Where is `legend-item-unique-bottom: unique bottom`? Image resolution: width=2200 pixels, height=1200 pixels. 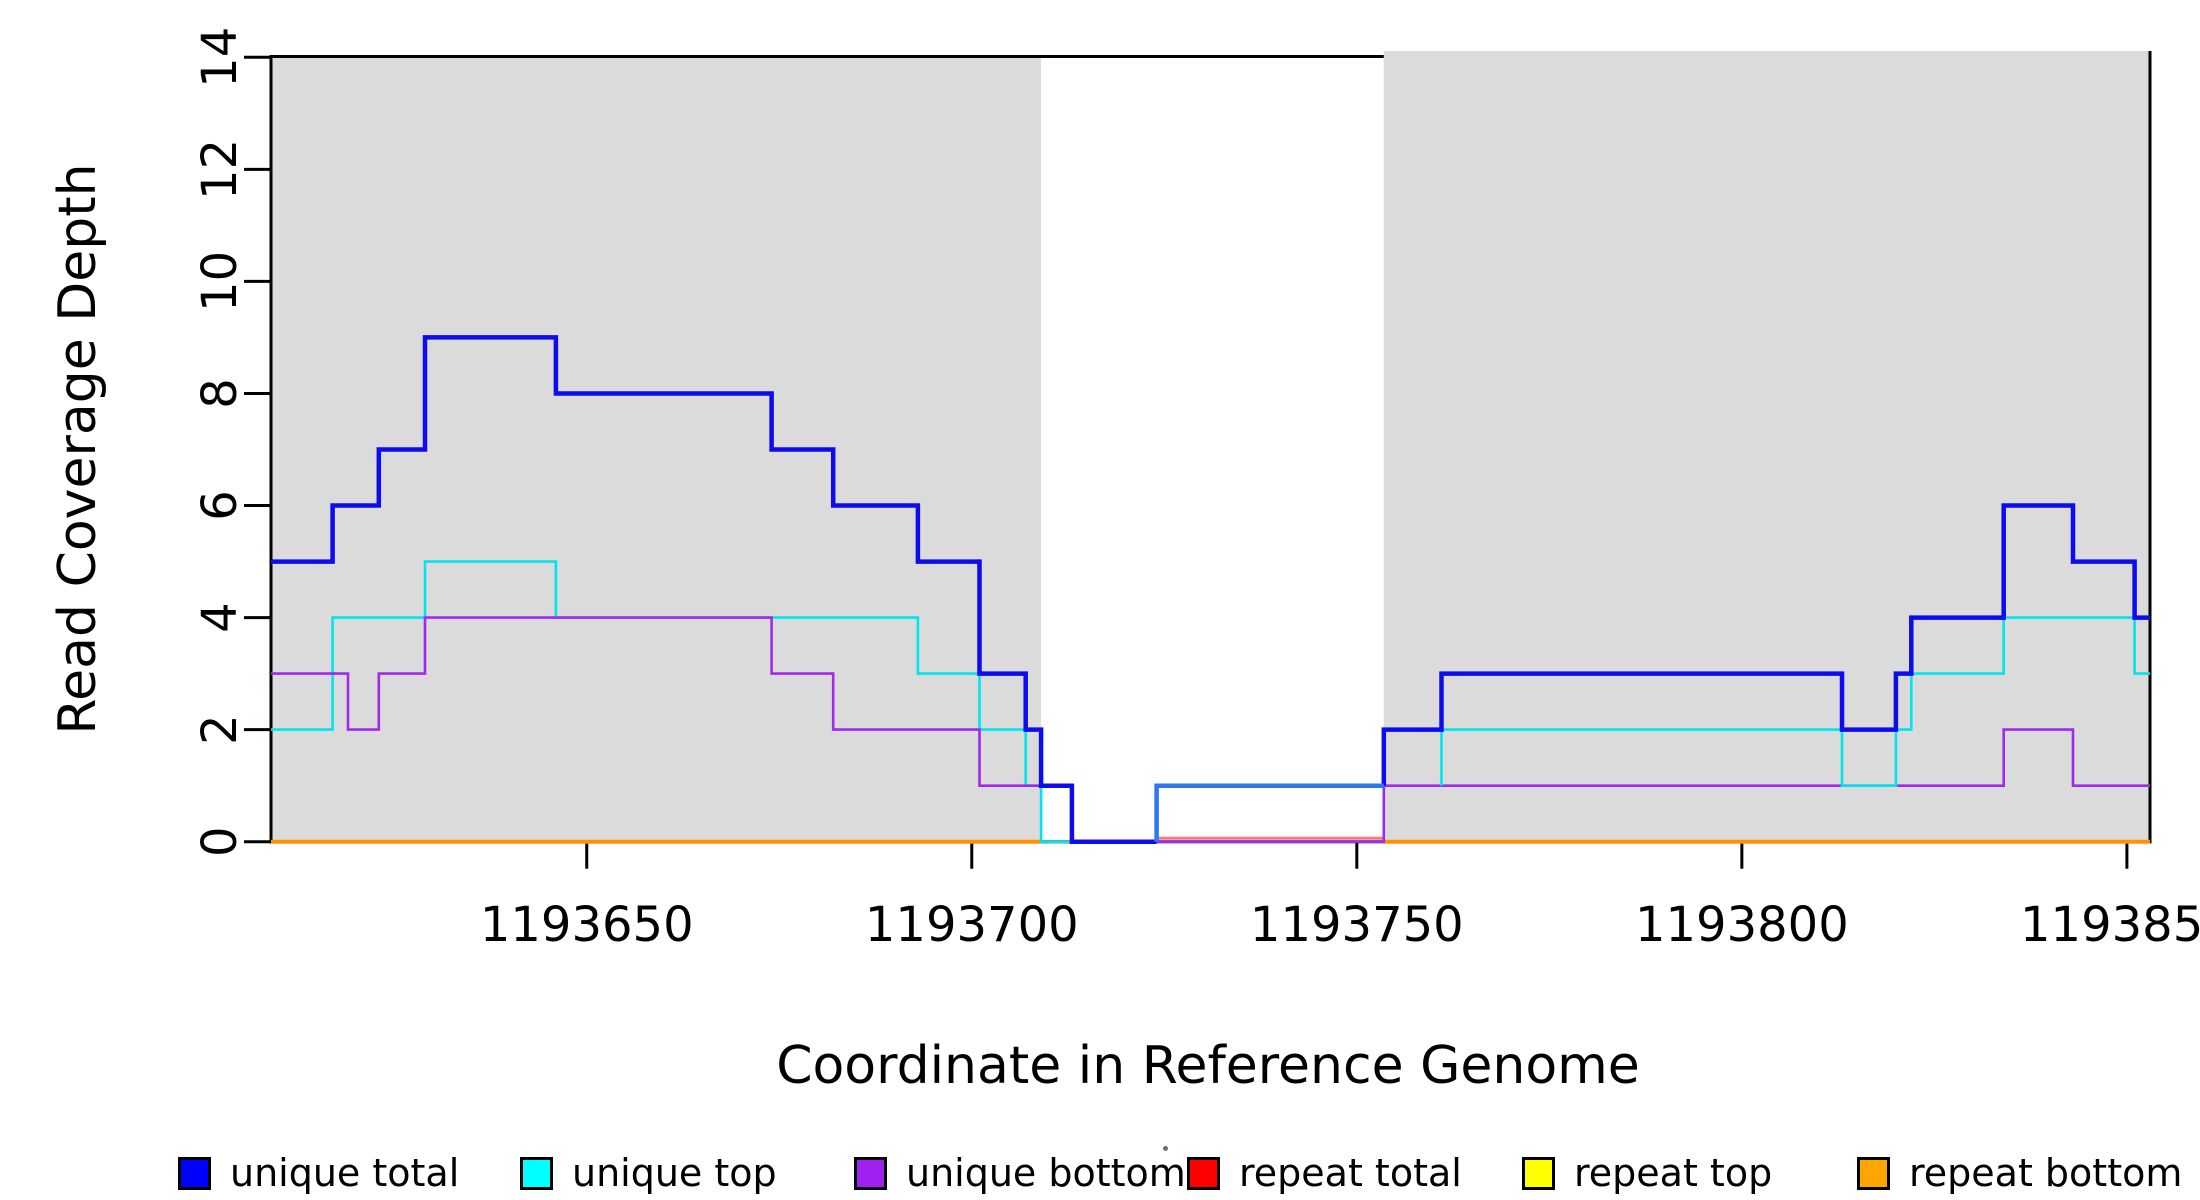
legend-item-unique-bottom: unique bottom is located at coordinates (1020, 1173).